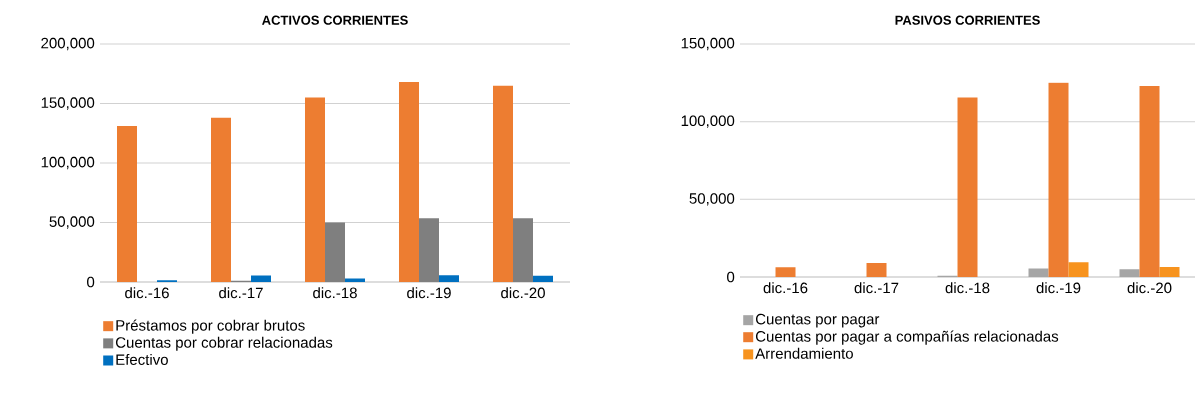  What do you see at coordinates (224, 343) in the screenshot?
I see `legend-label: Cuentas por cobrar relacionadas` at bounding box center [224, 343].